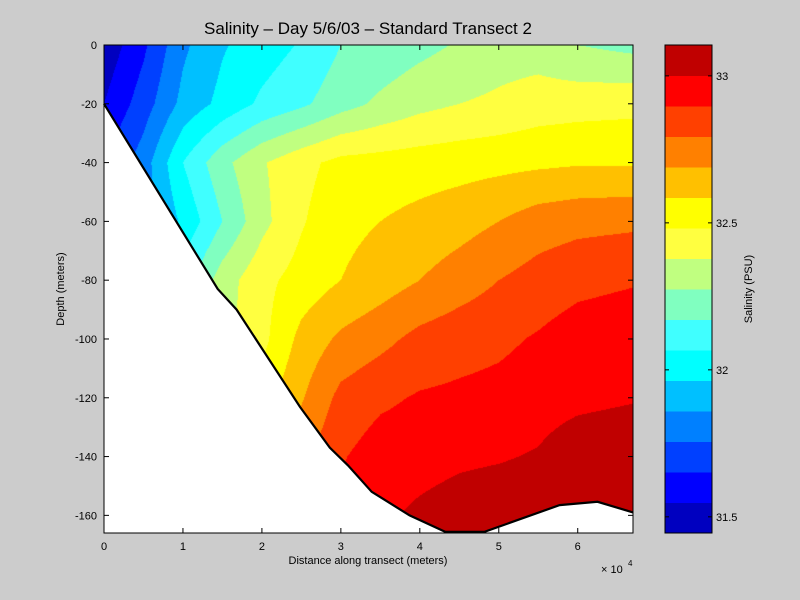 This screenshot has height=600, width=800. What do you see at coordinates (94, 46) in the screenshot?
I see `y-tick-label: 0` at bounding box center [94, 46].